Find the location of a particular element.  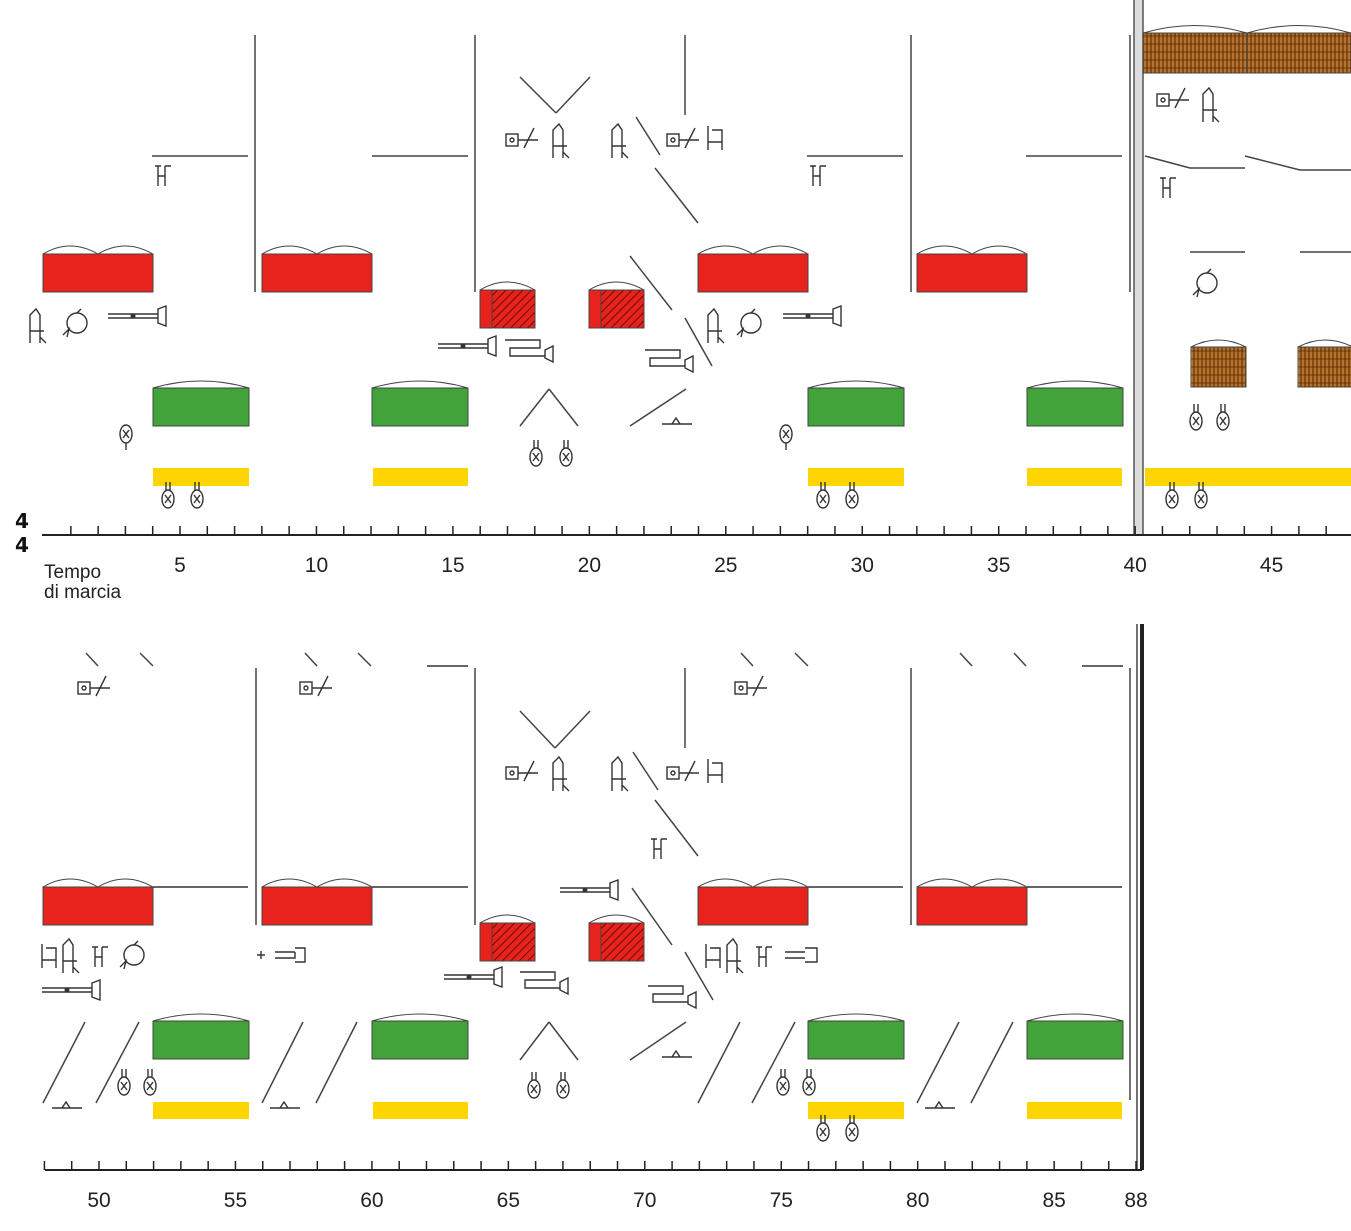

row1-tick-label: 5 is located at coordinates (180, 565).